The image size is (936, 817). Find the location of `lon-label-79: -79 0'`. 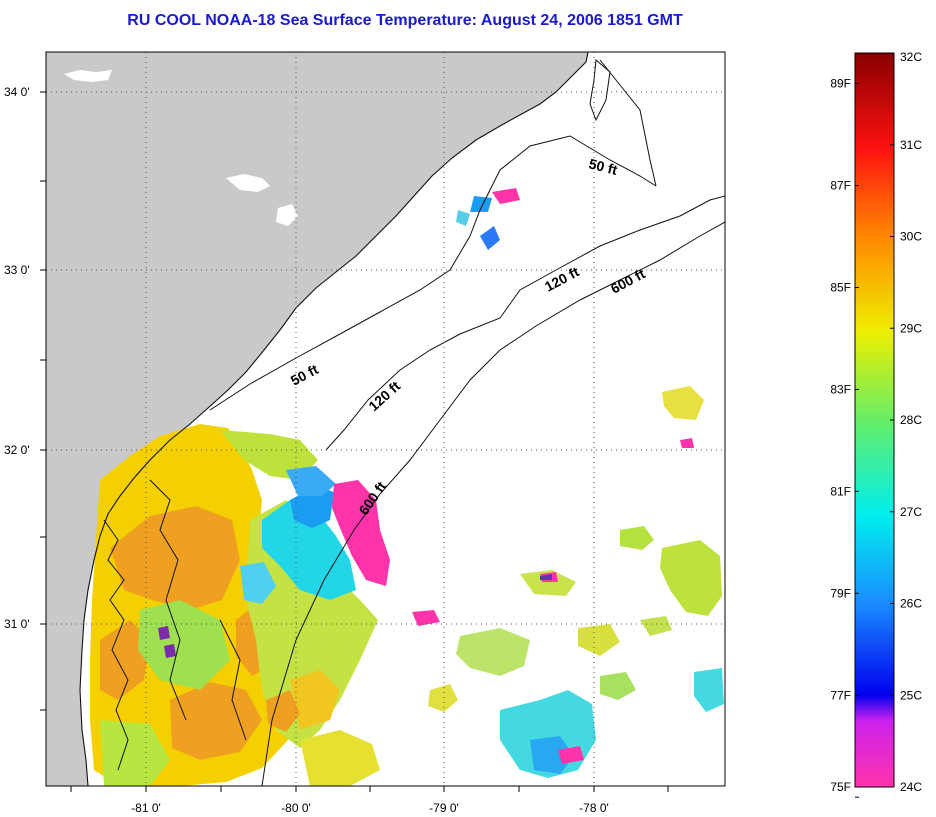

lon-label-79: -79 0' is located at coordinates (444, 808).